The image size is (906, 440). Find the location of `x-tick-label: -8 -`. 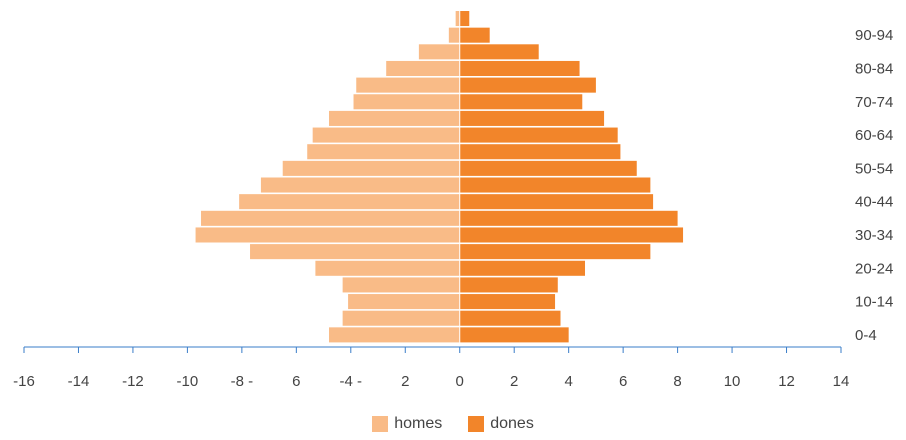

x-tick-label: -8 - is located at coordinates (242, 381).